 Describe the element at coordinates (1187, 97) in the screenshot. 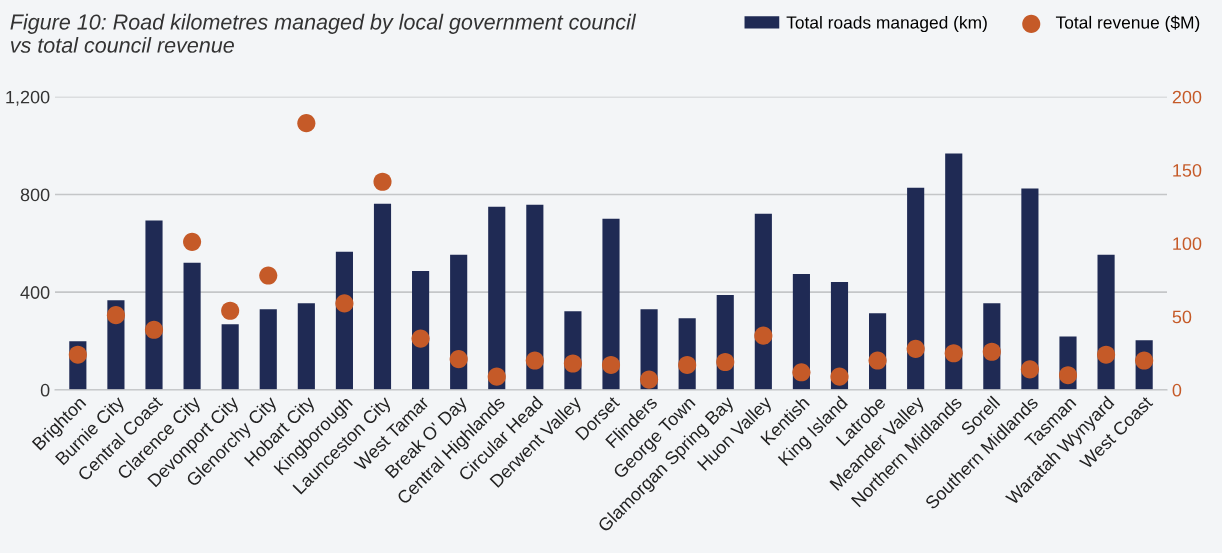

I see `y2-tick-label: 200` at that location.